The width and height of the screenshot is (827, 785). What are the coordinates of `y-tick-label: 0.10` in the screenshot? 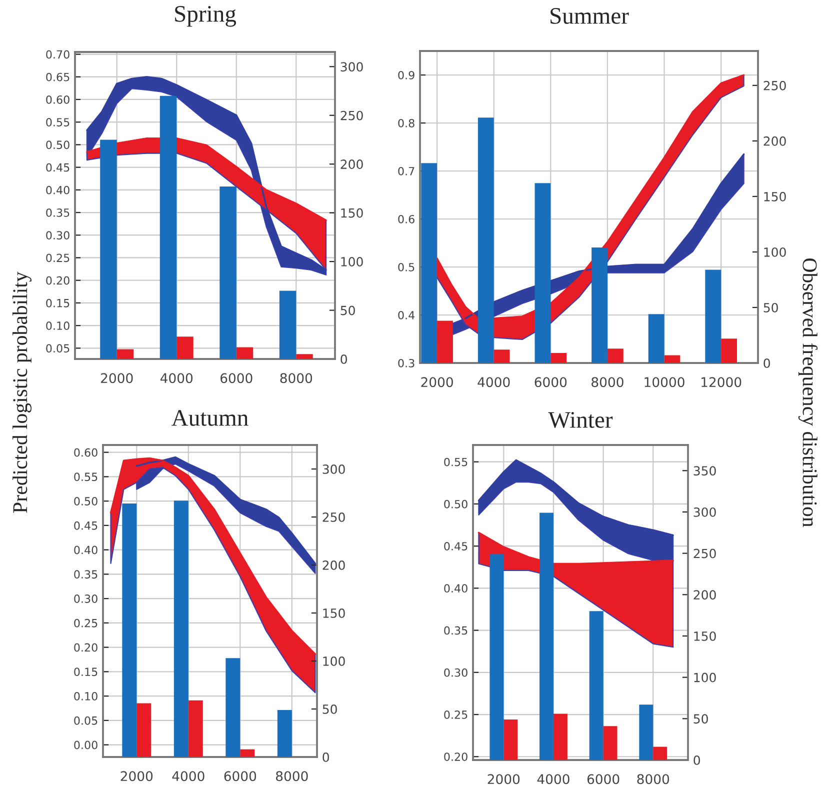 It's located at (58, 326).